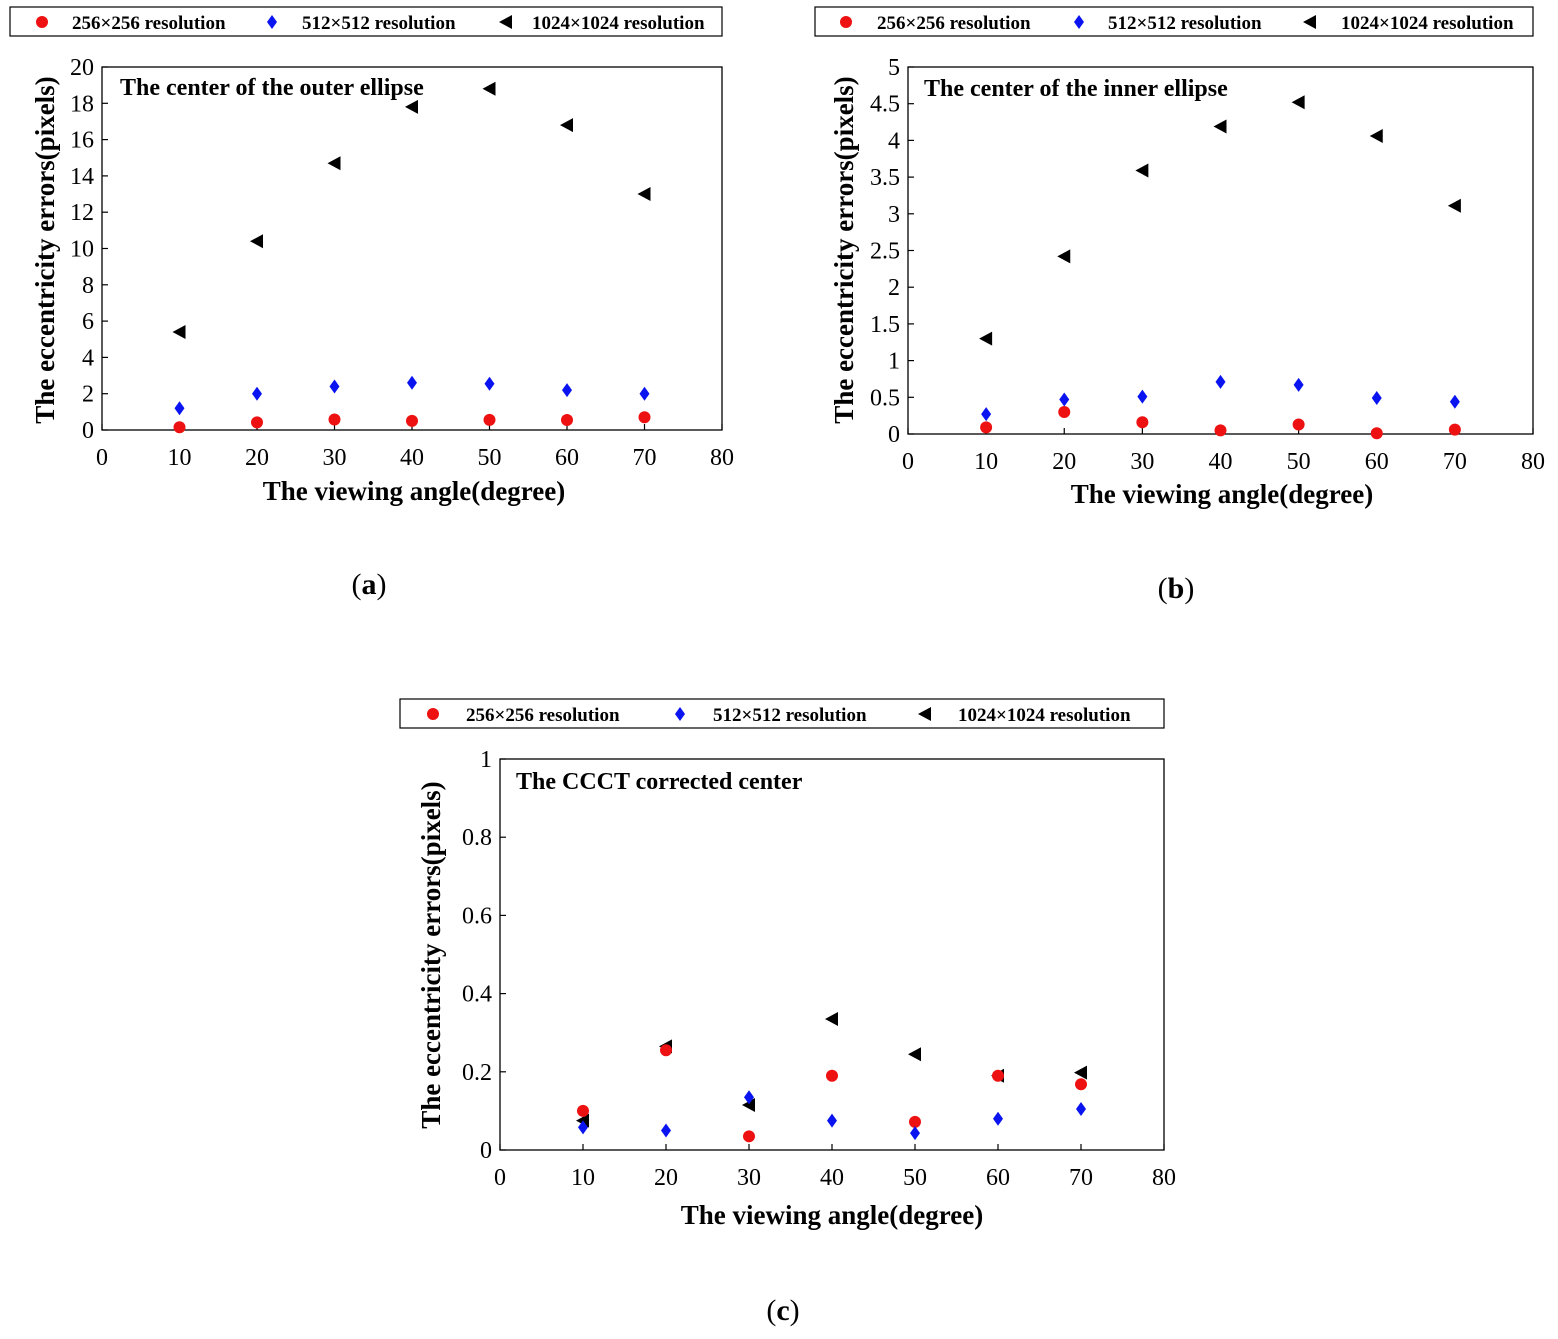 The width and height of the screenshot is (1558, 1339). Describe the element at coordinates (486, 1151) in the screenshot. I see `y-tick-label: 0` at that location.